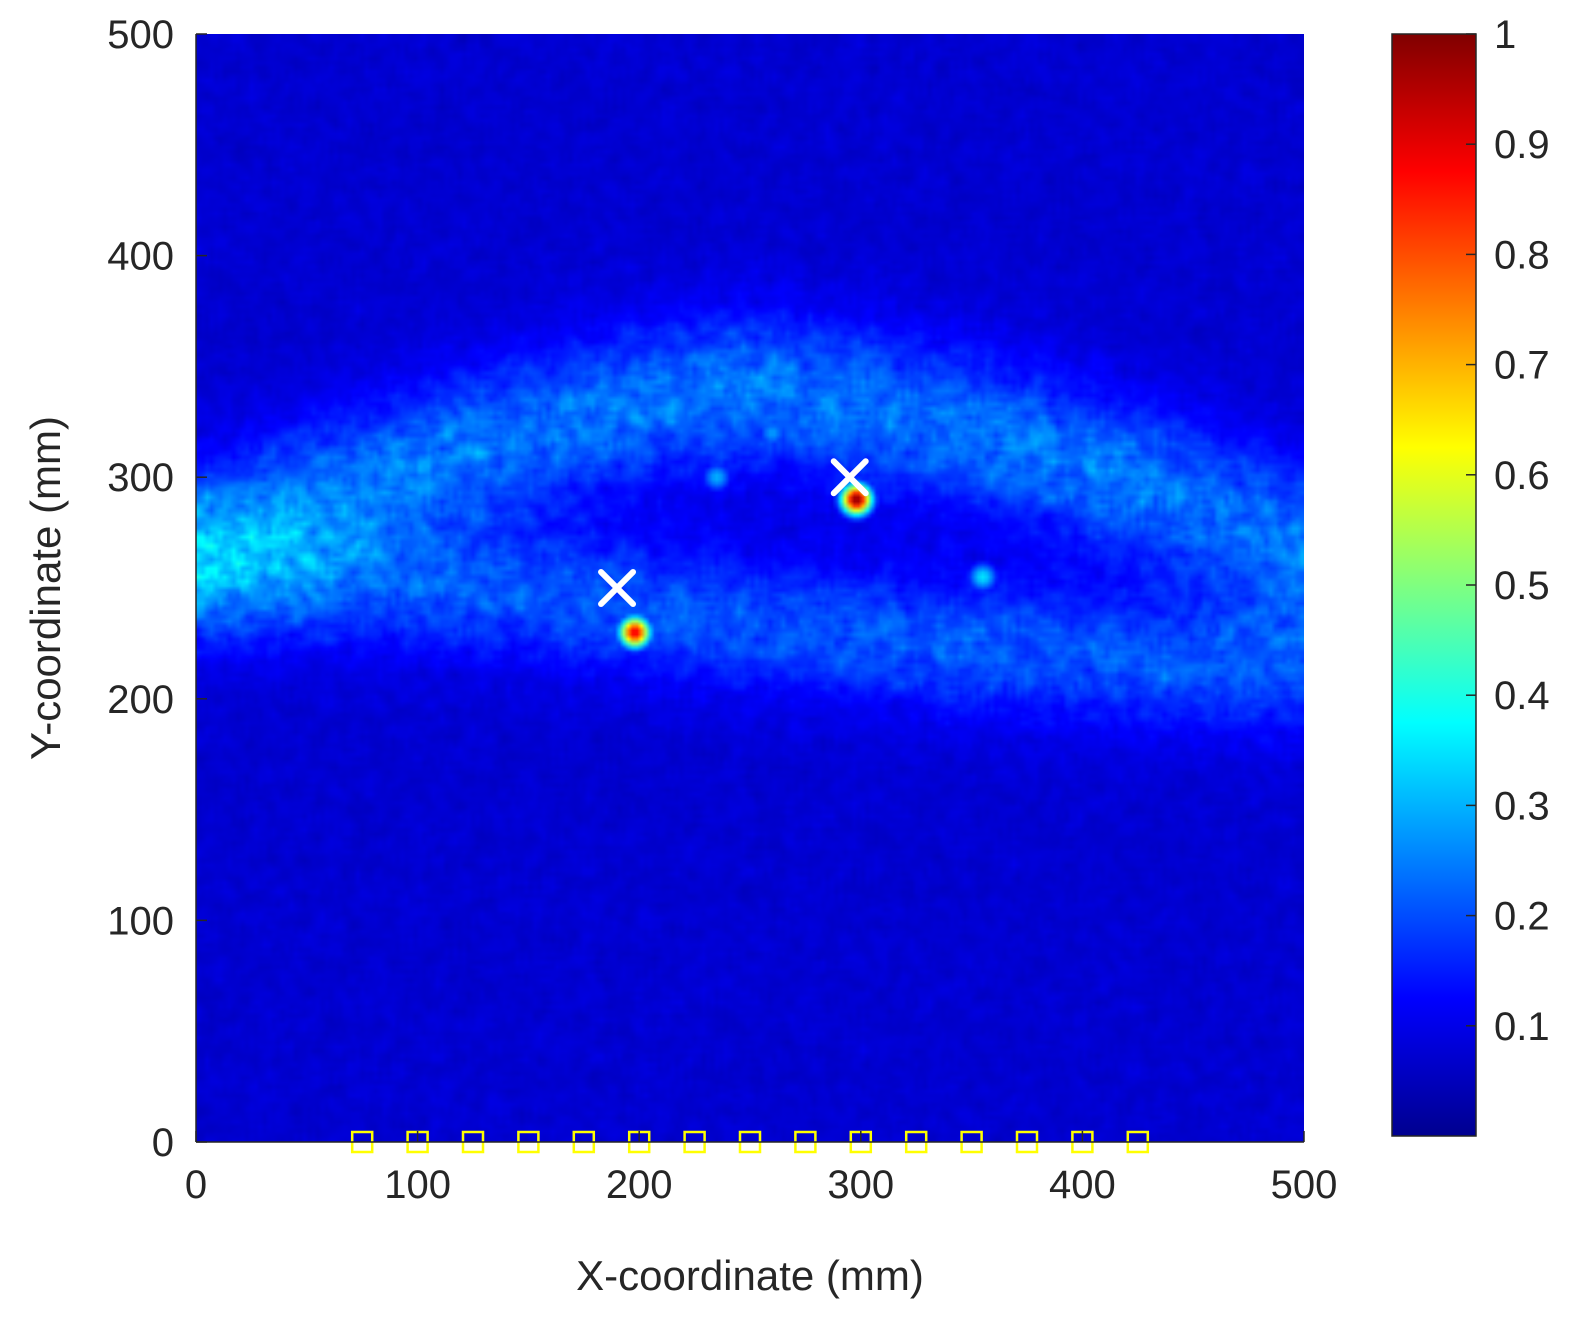  I want to click on colorbar-tick-label: 0.5, so click(1522, 586).